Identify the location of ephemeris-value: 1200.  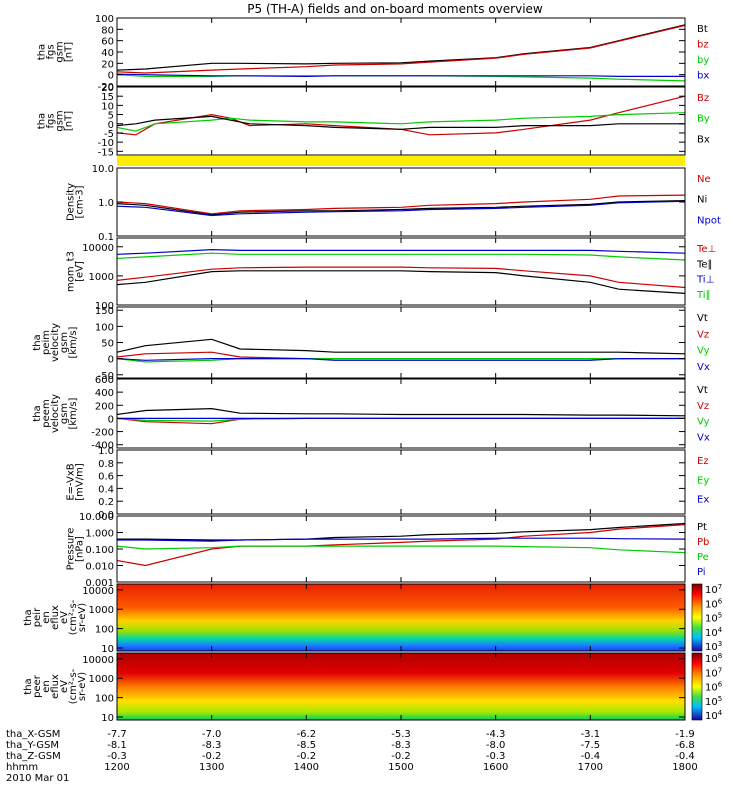
(116, 767).